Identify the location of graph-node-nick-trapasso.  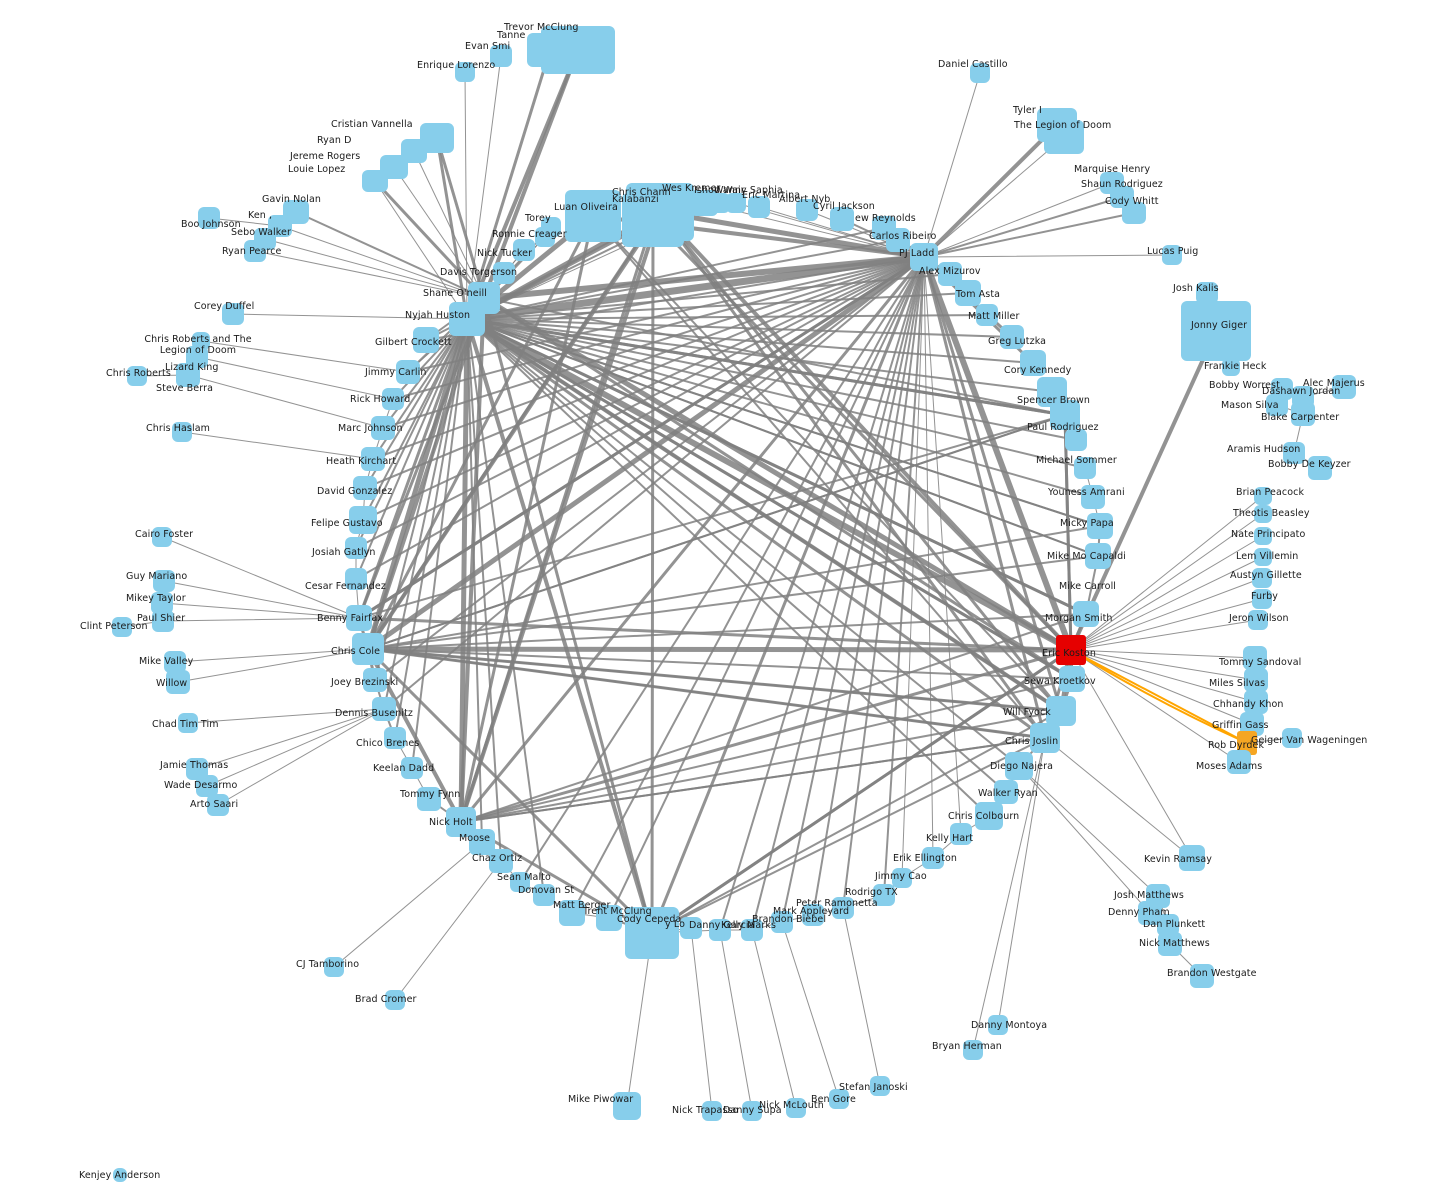
(712, 1111).